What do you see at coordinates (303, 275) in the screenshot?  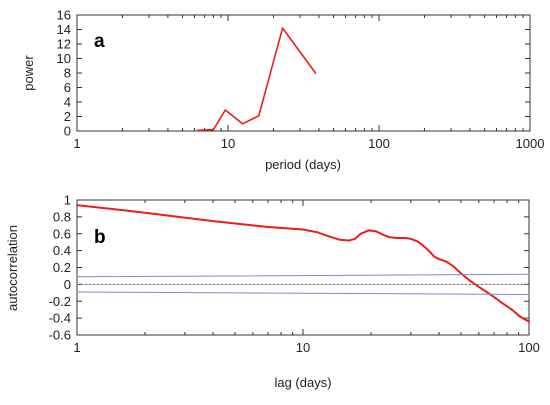 I see `upper-confidence-line` at bounding box center [303, 275].